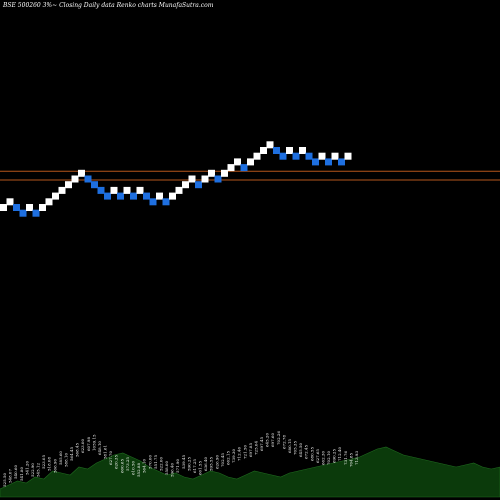  I want to click on volume-label: 702.26, so click(278, 438).